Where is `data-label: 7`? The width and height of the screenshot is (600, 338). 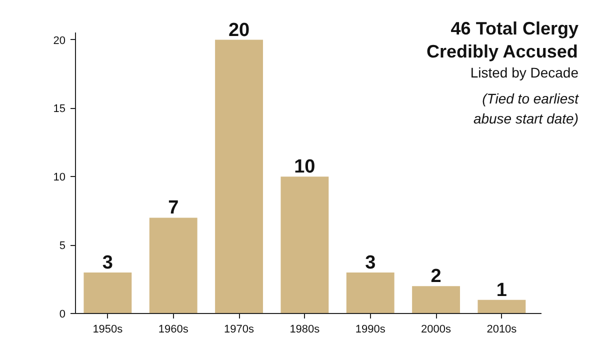 data-label: 7 is located at coordinates (173, 208).